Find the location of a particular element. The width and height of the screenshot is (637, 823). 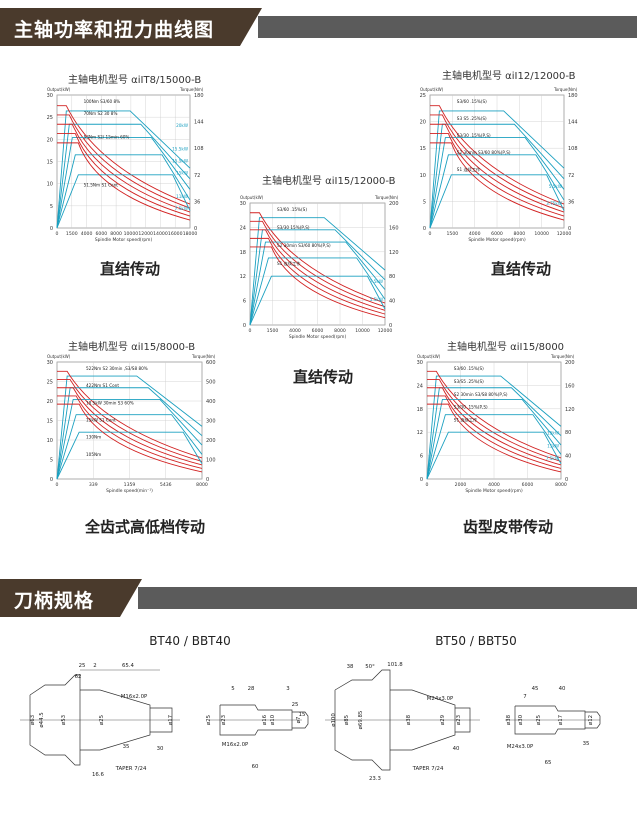

holder-title-bt50: BT50 / BBT50 is located at coordinates (476, 641).